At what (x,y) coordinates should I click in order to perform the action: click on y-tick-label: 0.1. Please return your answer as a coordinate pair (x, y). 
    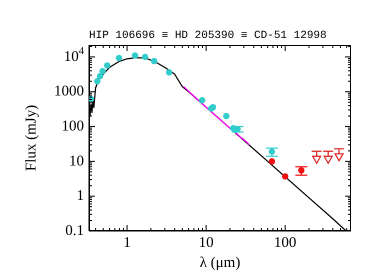
    Looking at the image, I should click on (74, 231).